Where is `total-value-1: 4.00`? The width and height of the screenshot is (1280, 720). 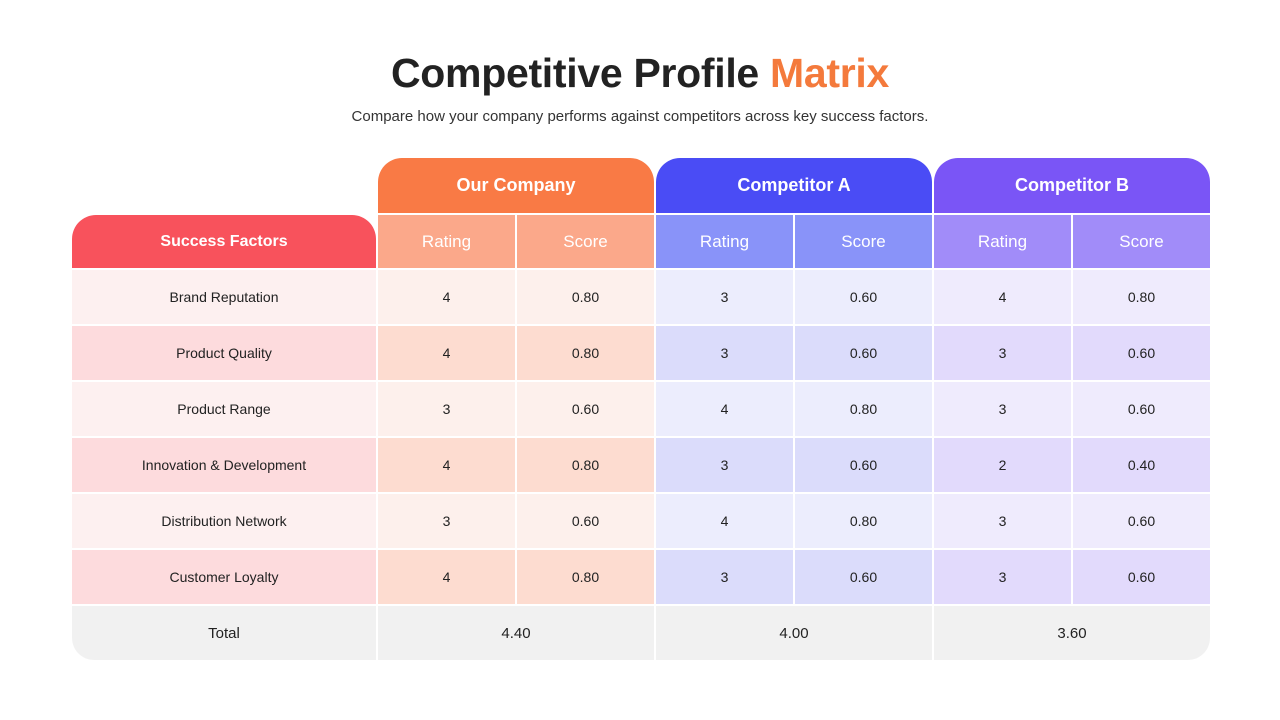 total-value-1: 4.00 is located at coordinates (794, 633).